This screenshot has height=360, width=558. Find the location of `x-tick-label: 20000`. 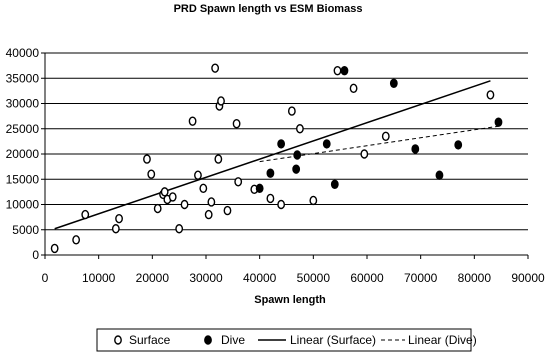

x-tick-label: 20000 is located at coordinates (153, 278).